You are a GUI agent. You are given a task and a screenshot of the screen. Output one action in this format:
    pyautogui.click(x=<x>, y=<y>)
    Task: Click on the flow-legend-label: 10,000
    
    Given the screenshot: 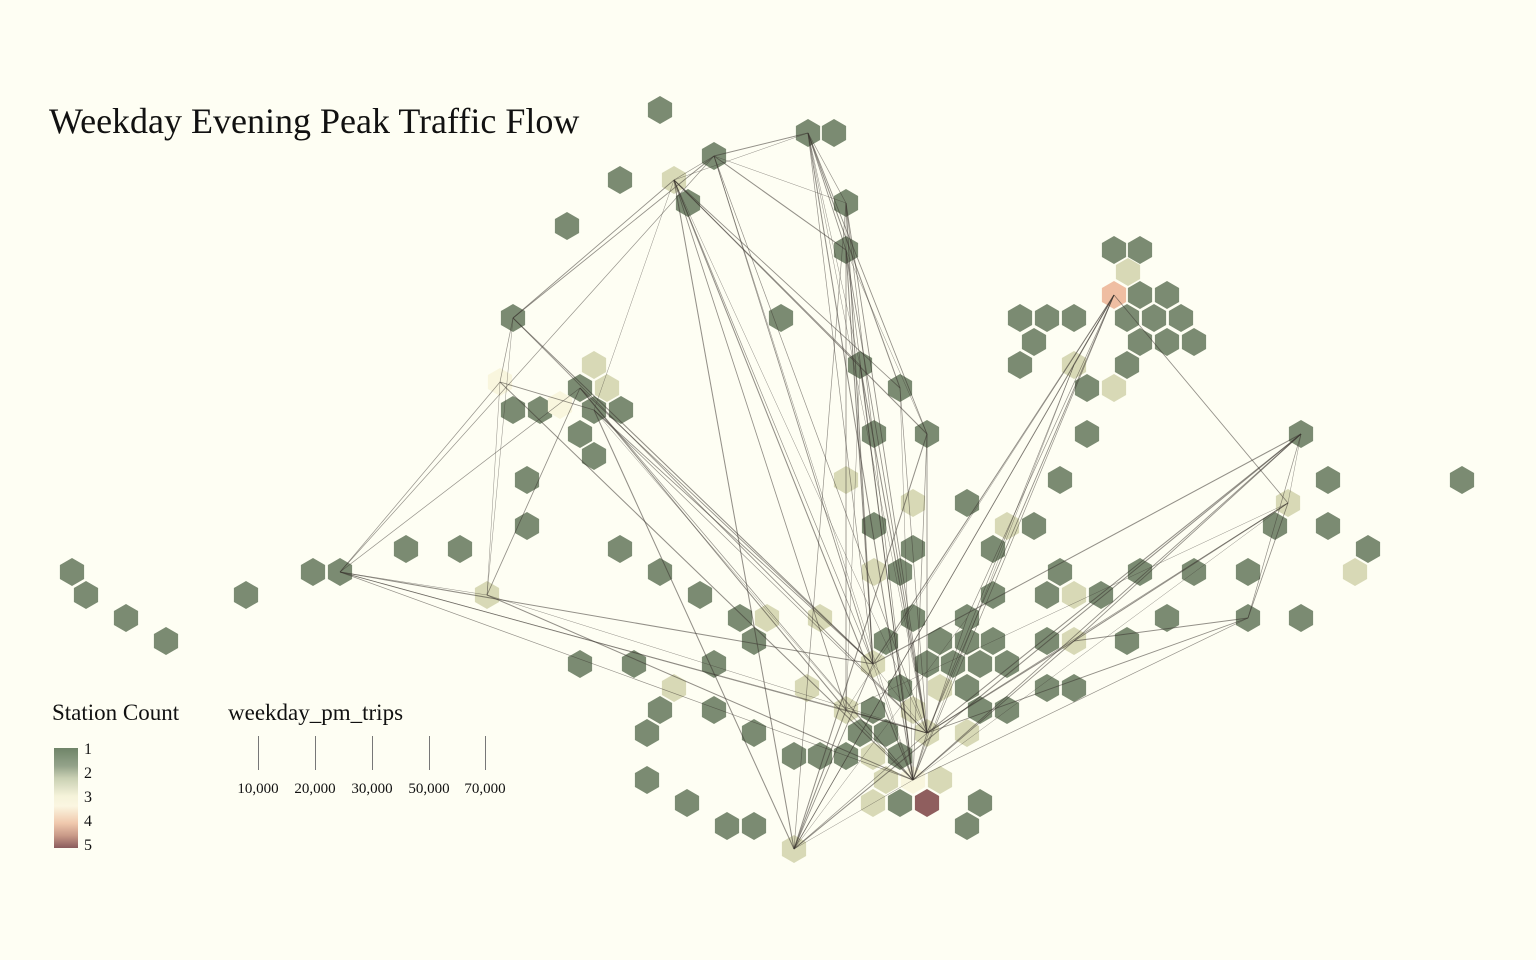 What is the action you would take?
    pyautogui.click(x=258, y=789)
    